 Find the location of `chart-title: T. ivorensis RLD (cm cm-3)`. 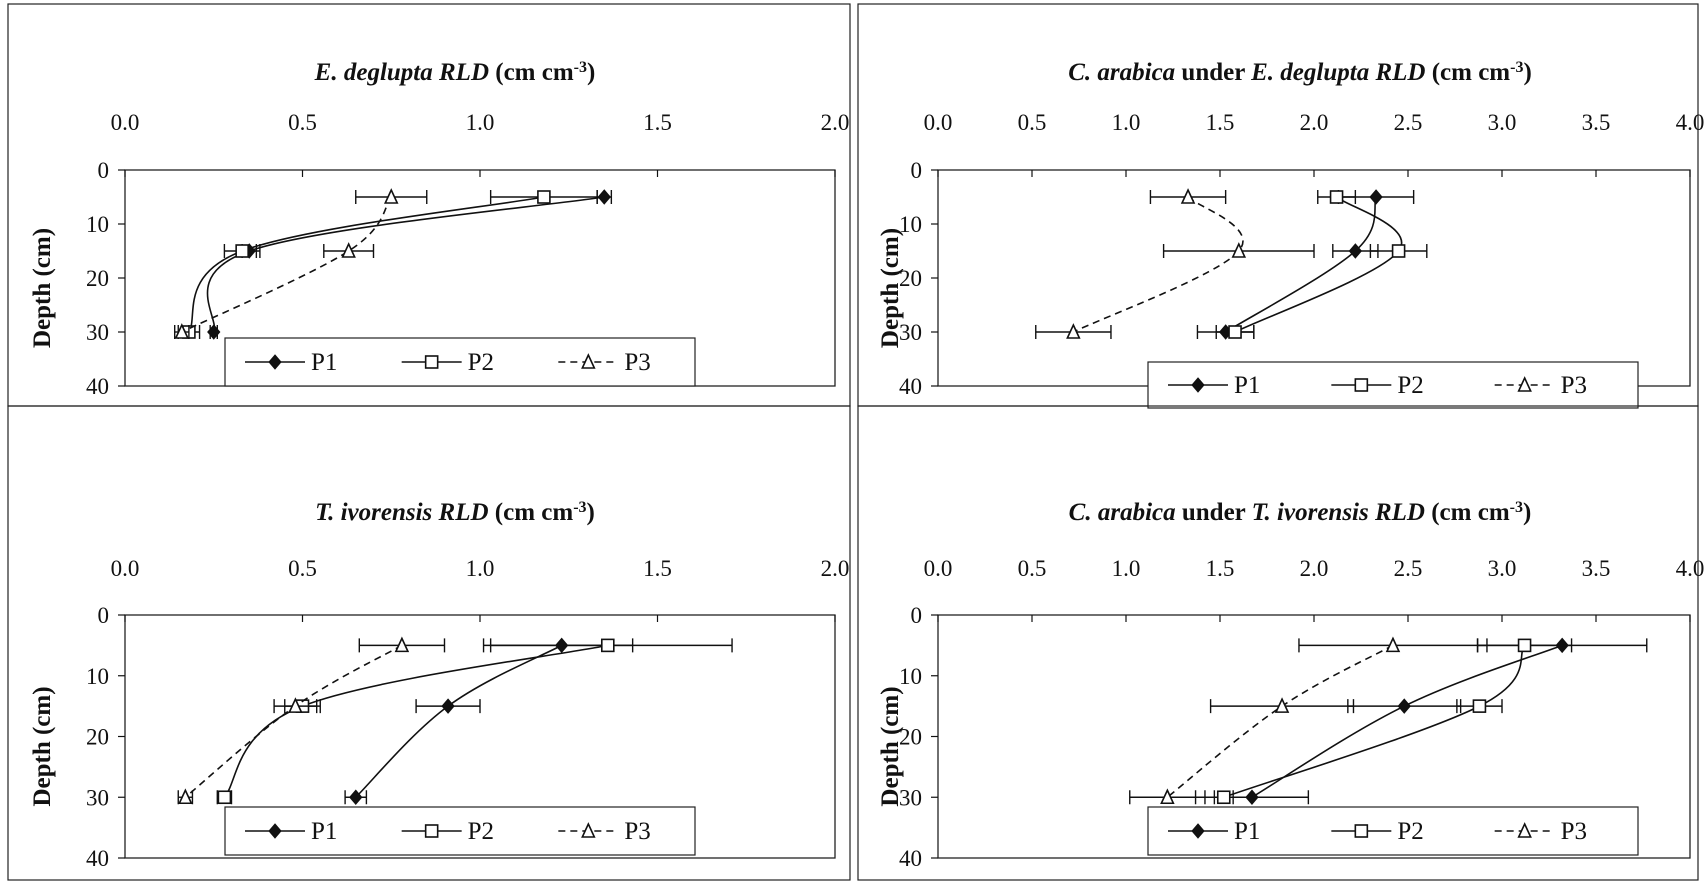

chart-title: T. ivorensis RLD (cm cm-3) is located at coordinates (455, 513).